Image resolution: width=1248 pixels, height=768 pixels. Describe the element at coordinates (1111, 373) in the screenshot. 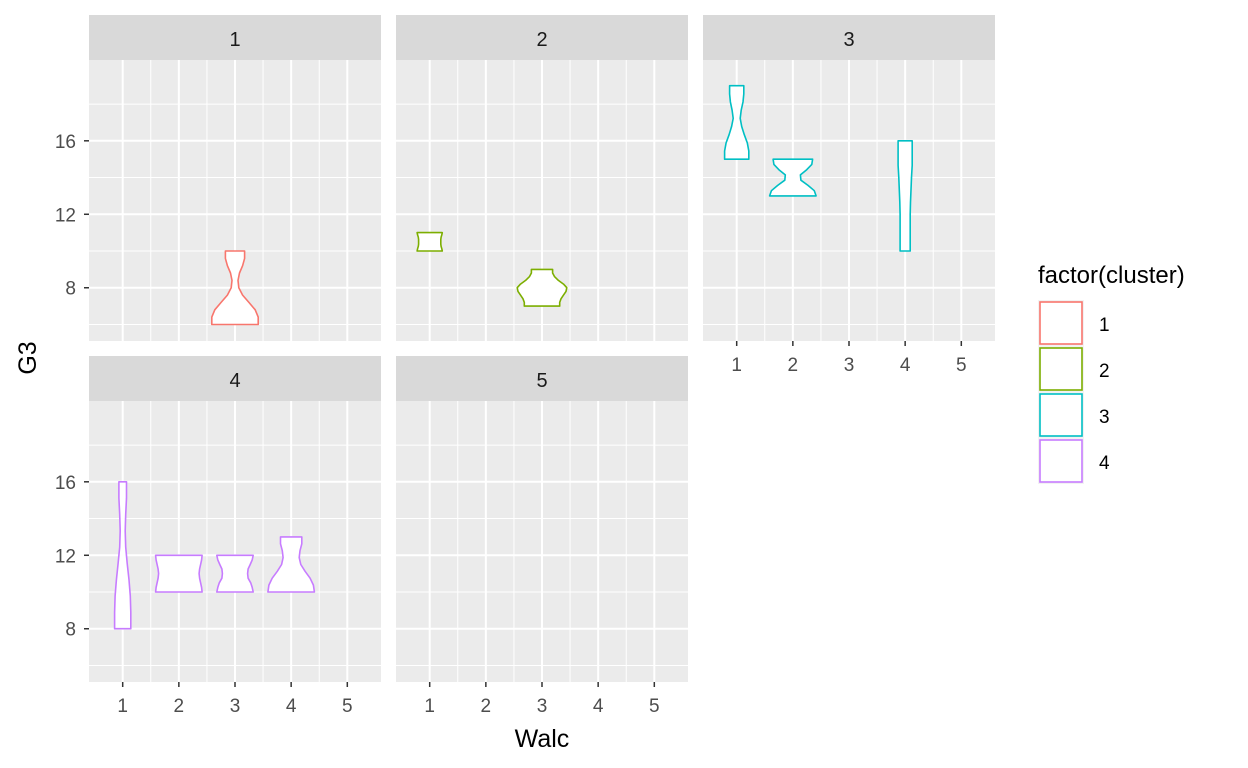

I see `legend: factor(cluster) 1 2 3 4` at that location.